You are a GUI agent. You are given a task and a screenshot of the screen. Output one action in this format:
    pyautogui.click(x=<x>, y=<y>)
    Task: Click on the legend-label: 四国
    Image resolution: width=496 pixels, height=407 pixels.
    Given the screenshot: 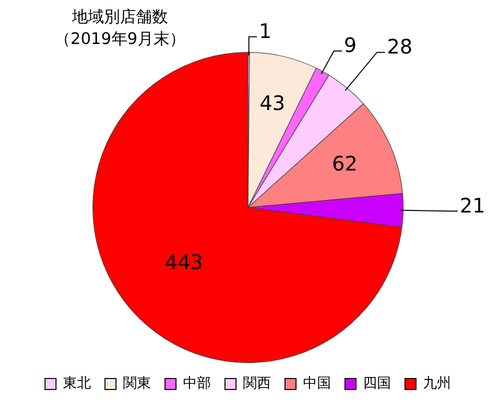 What is the action you would take?
    pyautogui.click(x=377, y=384)
    